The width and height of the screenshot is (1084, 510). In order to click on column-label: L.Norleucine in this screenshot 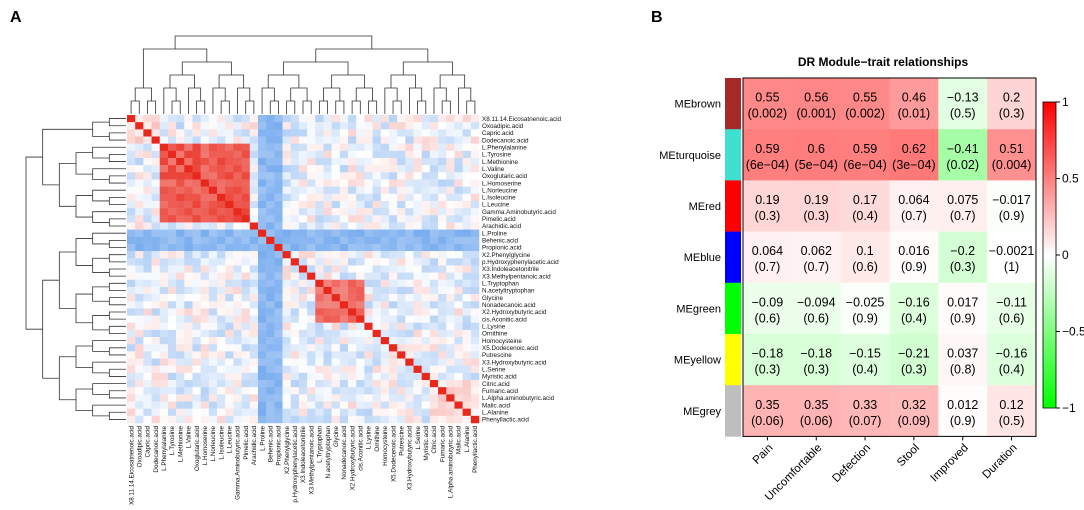, I will do `click(213, 444)`.